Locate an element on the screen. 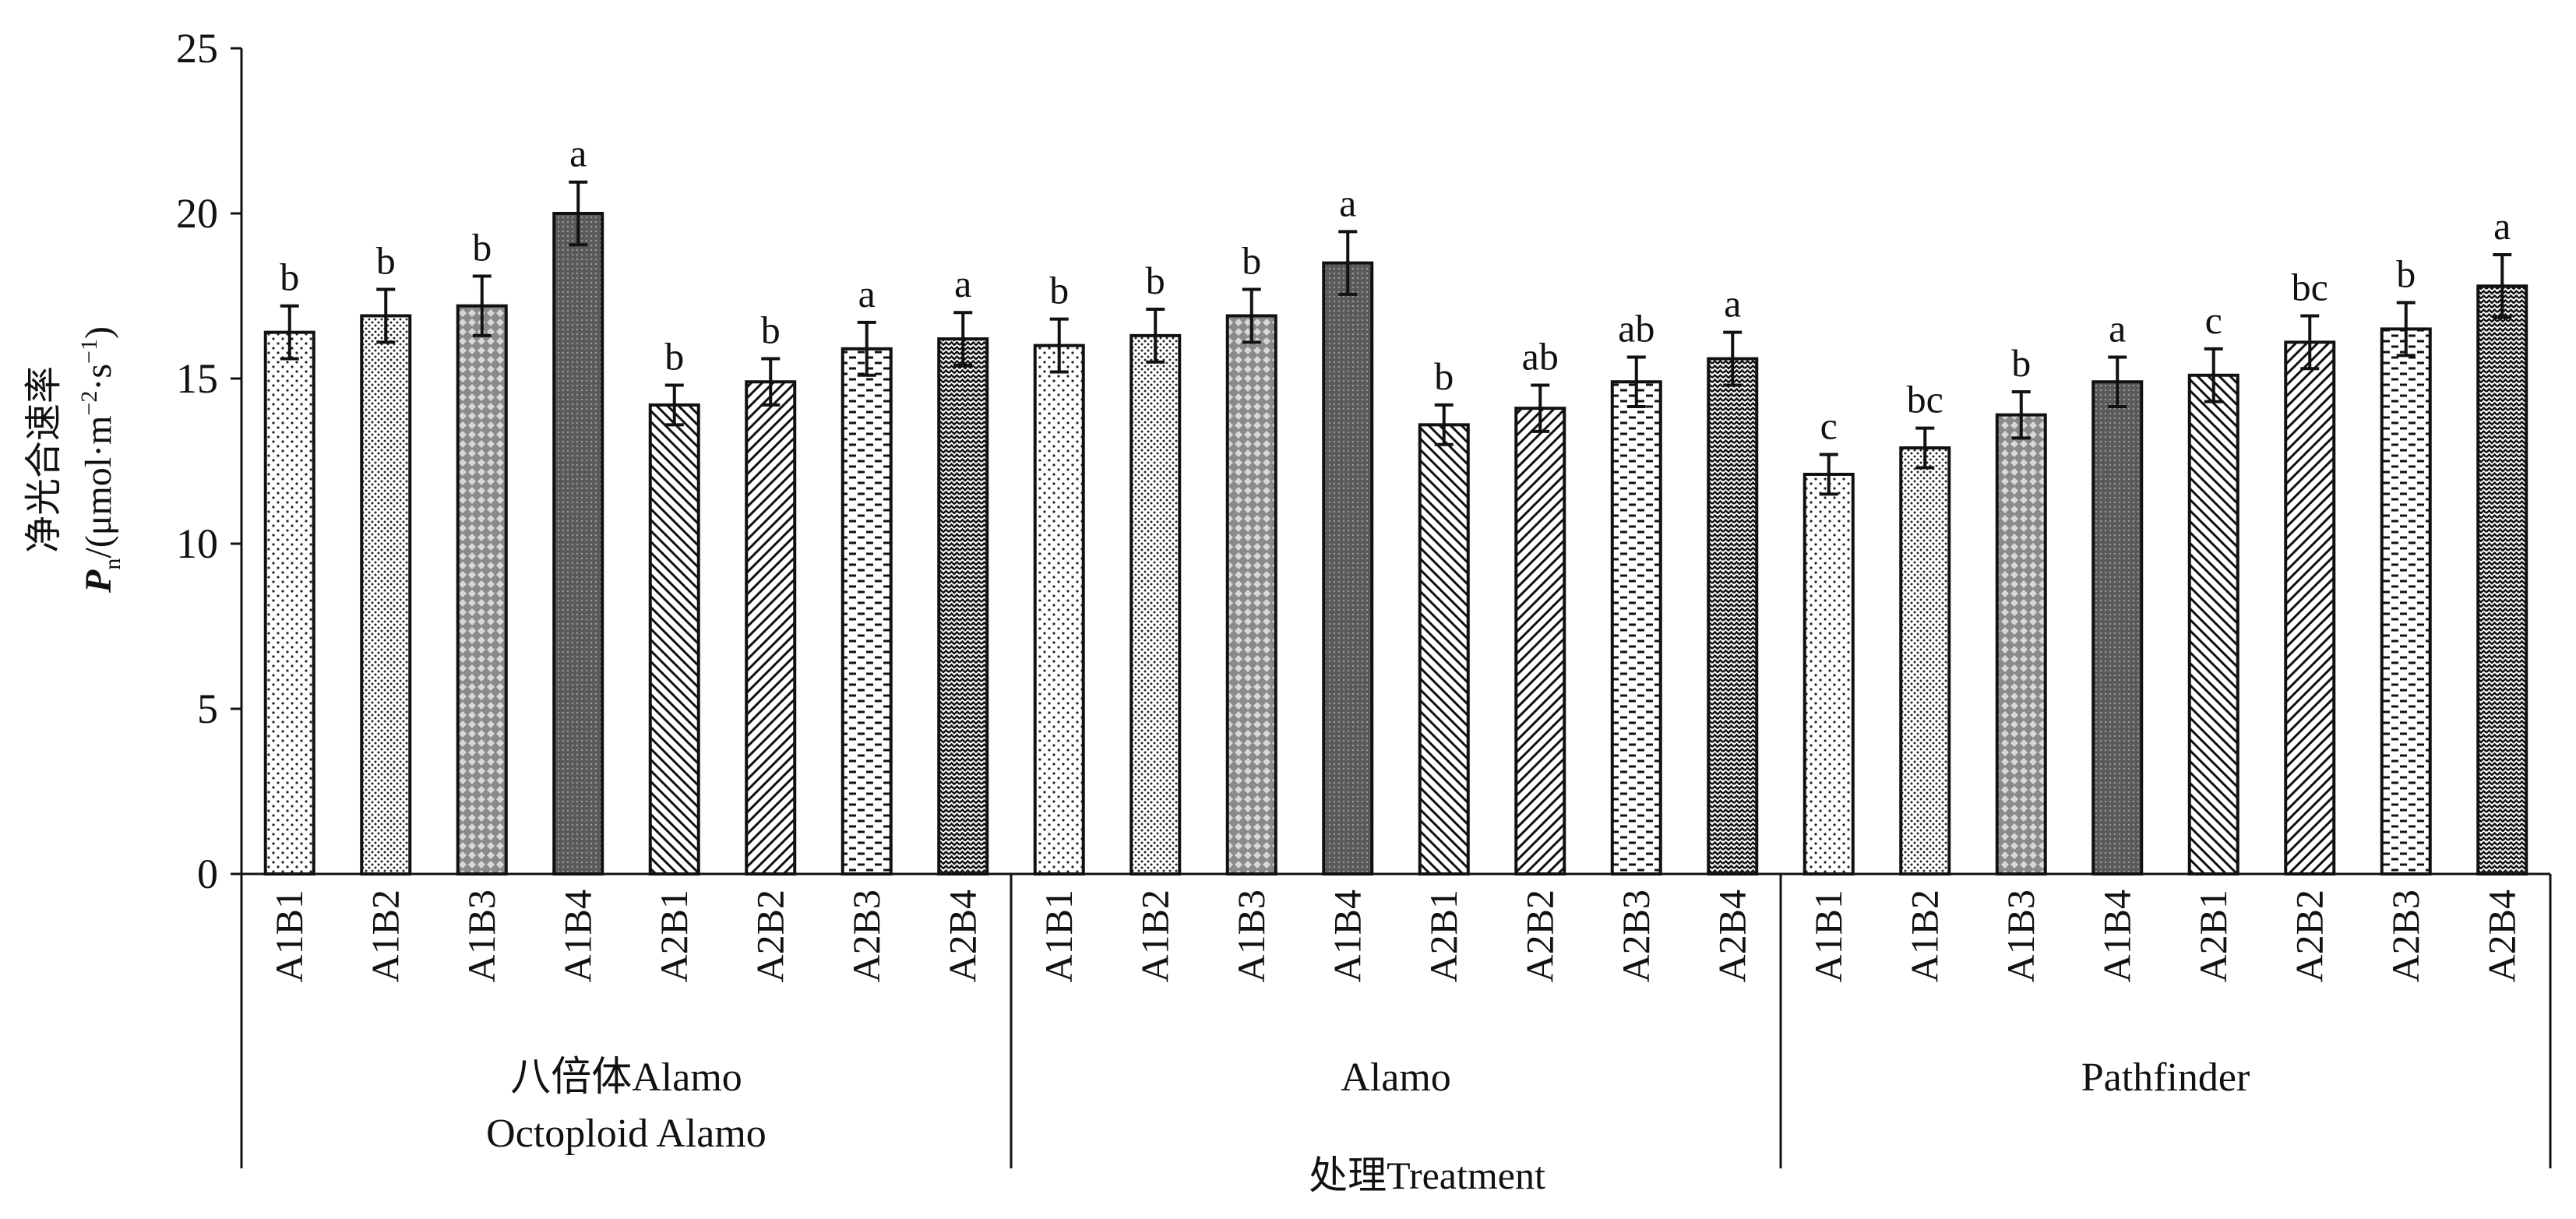  y-axis-title-exp2: −1 is located at coordinates (89, 351).